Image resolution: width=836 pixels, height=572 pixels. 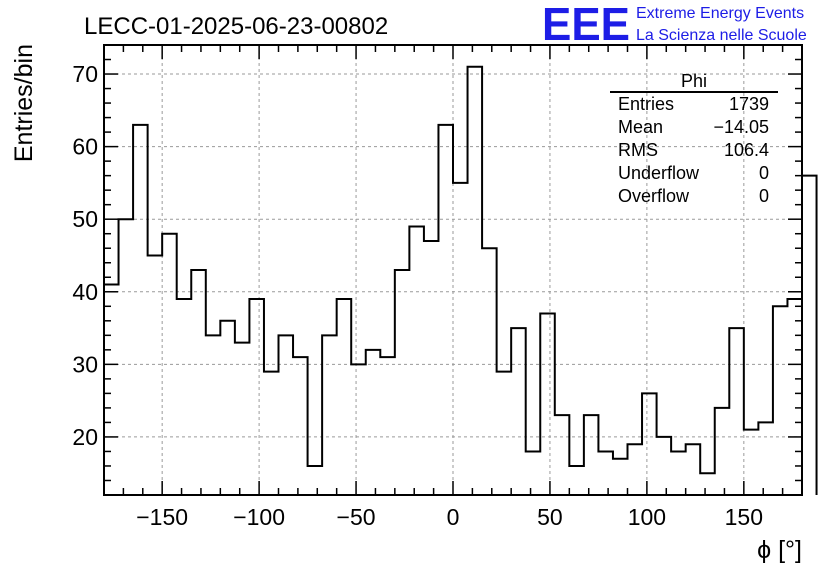 What do you see at coordinates (162, 517) in the screenshot?
I see `x-tick-label: −150` at bounding box center [162, 517].